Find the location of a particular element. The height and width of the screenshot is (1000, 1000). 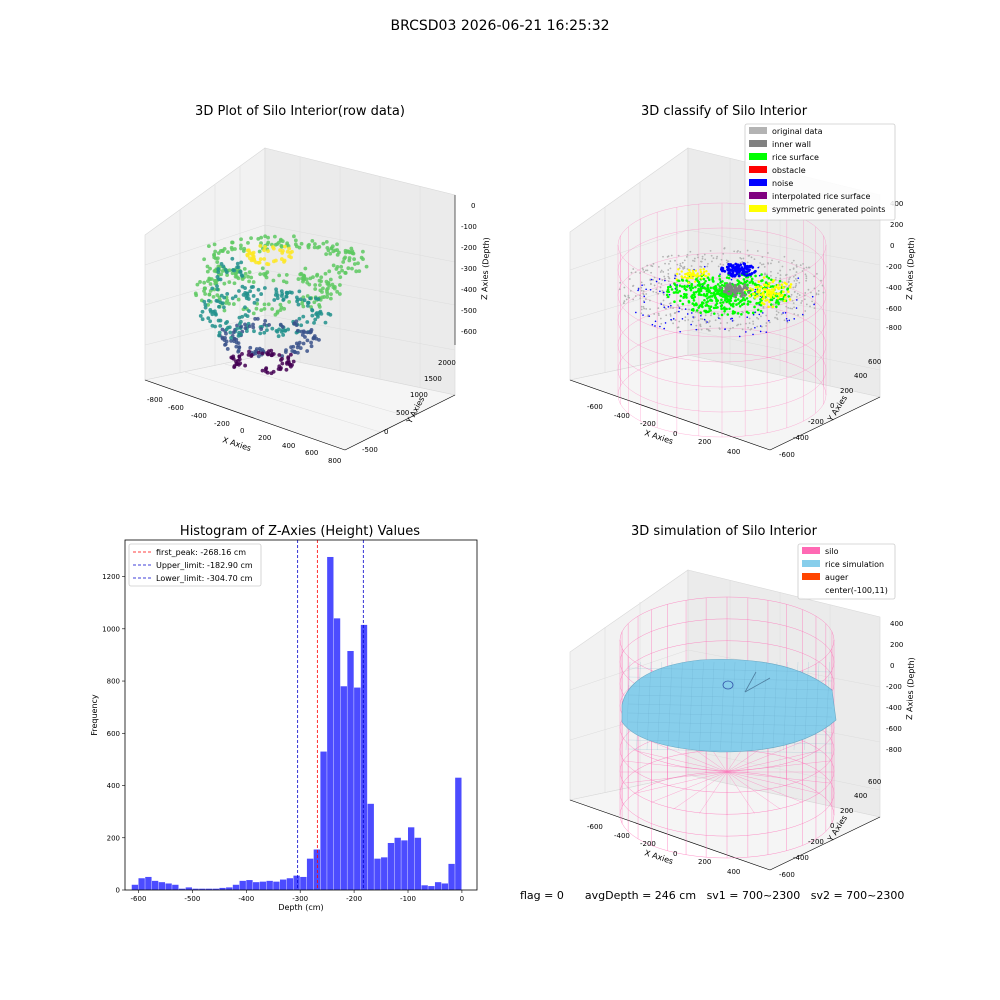

sim-z-tick: 400 is located at coordinates (896, 624).